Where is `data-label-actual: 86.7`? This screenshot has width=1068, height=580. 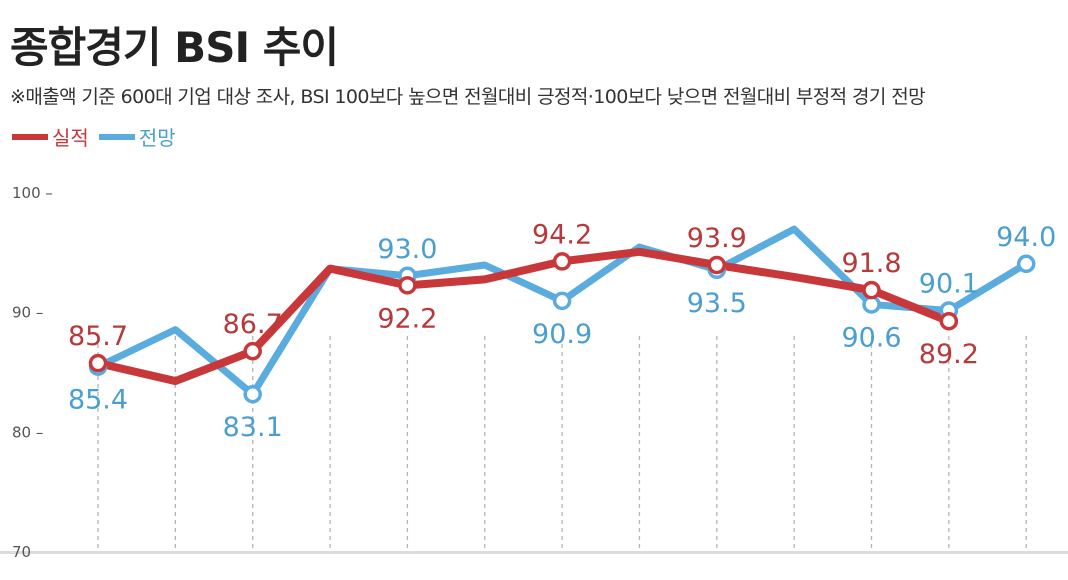 data-label-actual: 86.7 is located at coordinates (253, 324).